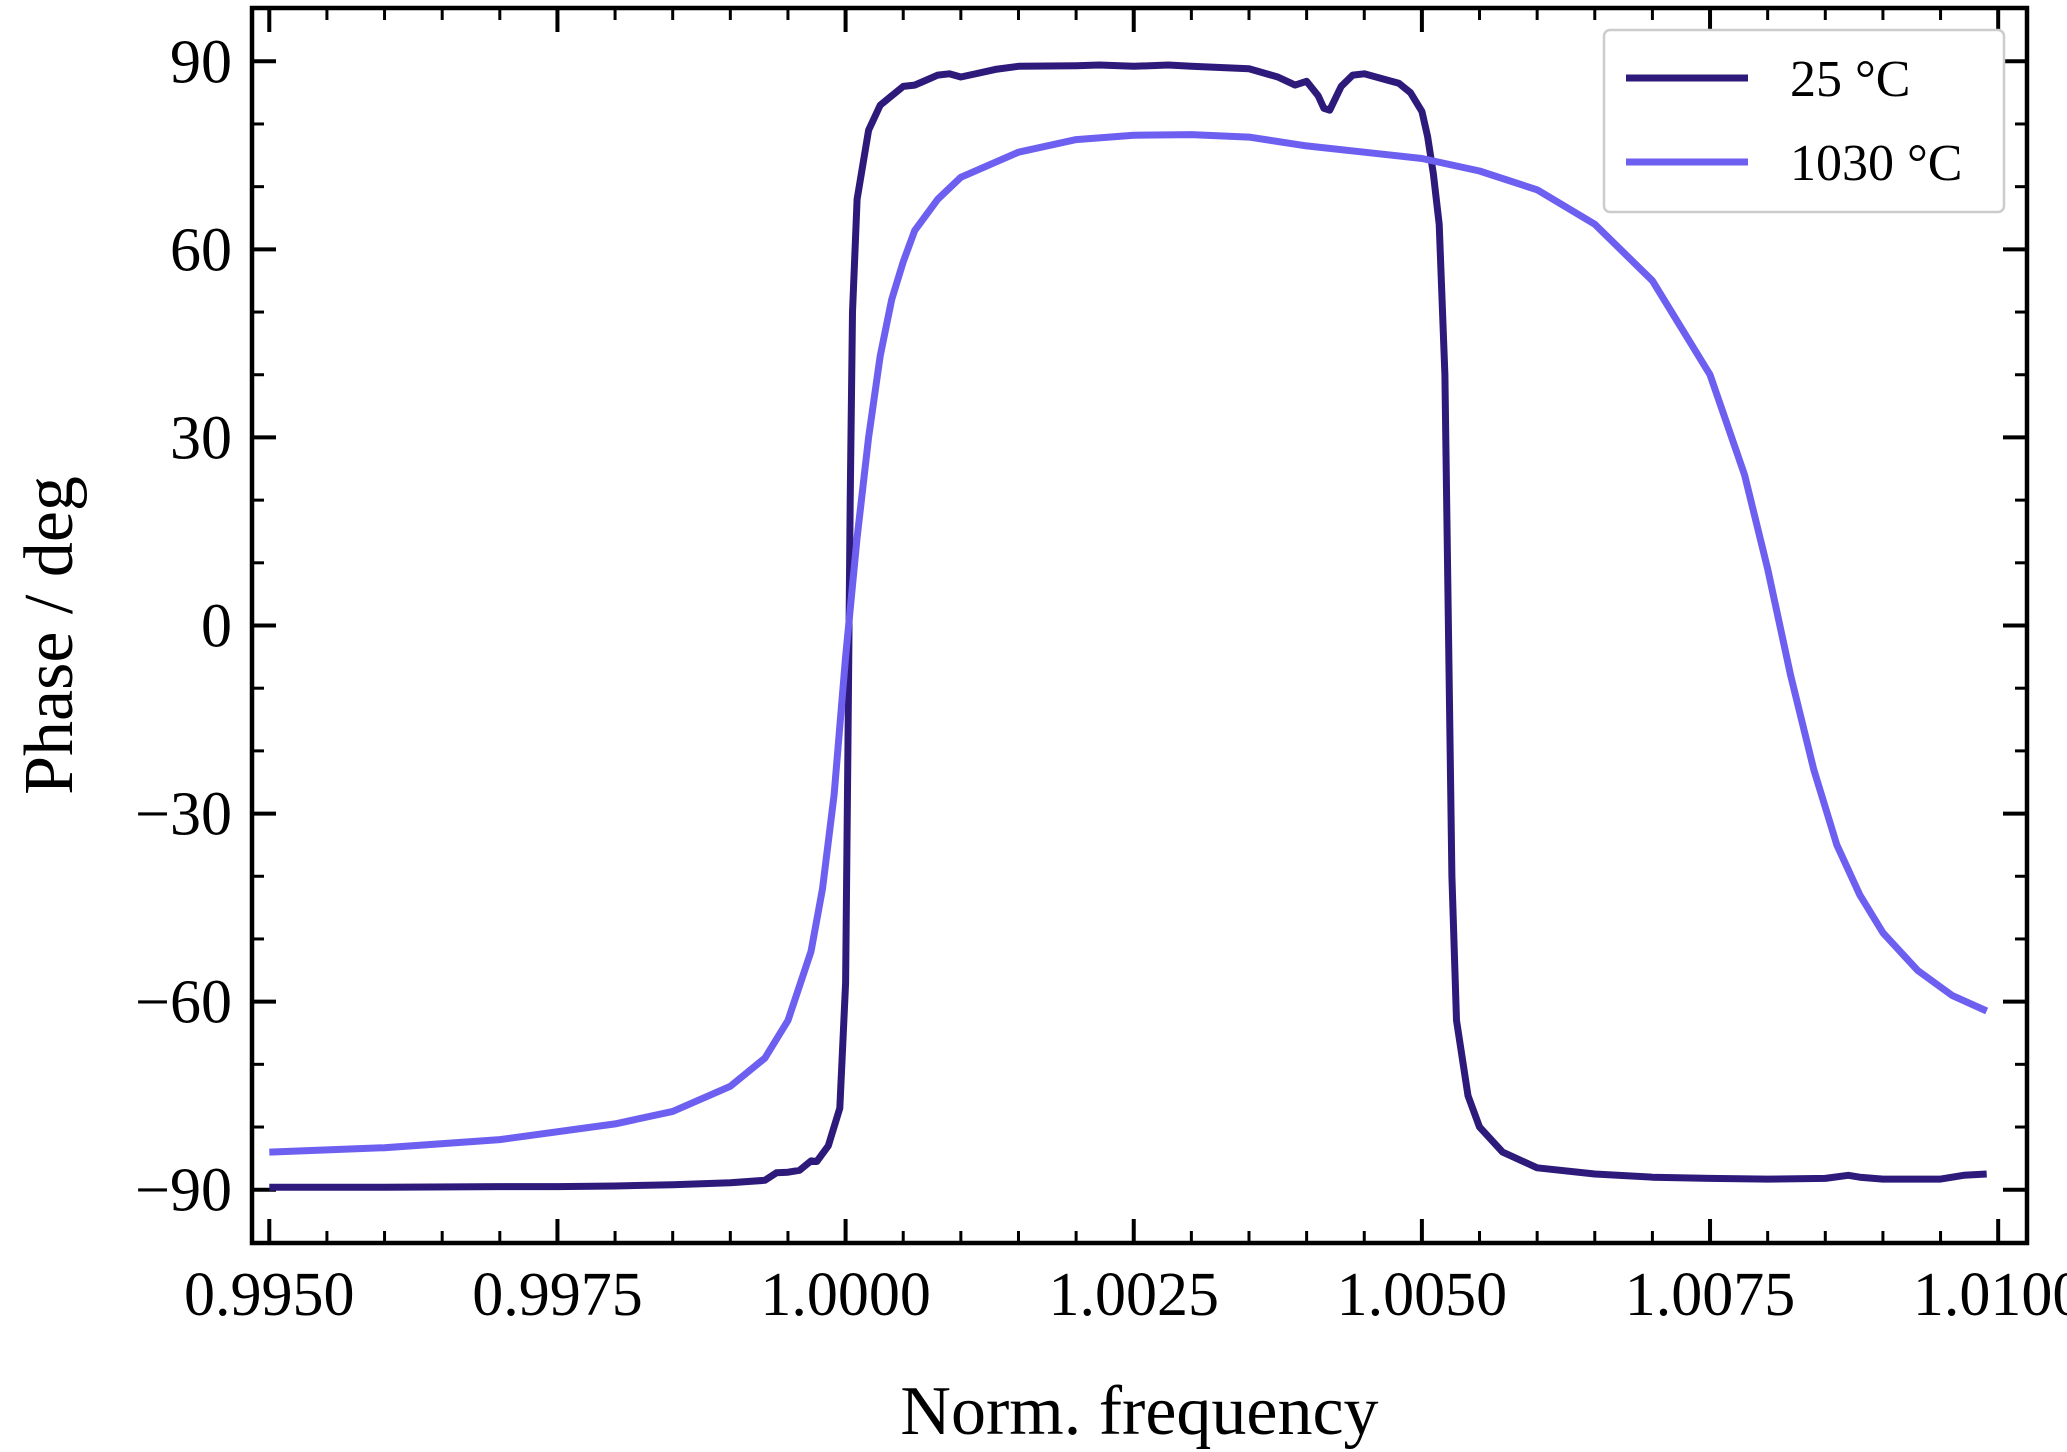 The width and height of the screenshot is (2067, 1452). I want to click on x-tick-label: 0.9950, so click(269, 1295).